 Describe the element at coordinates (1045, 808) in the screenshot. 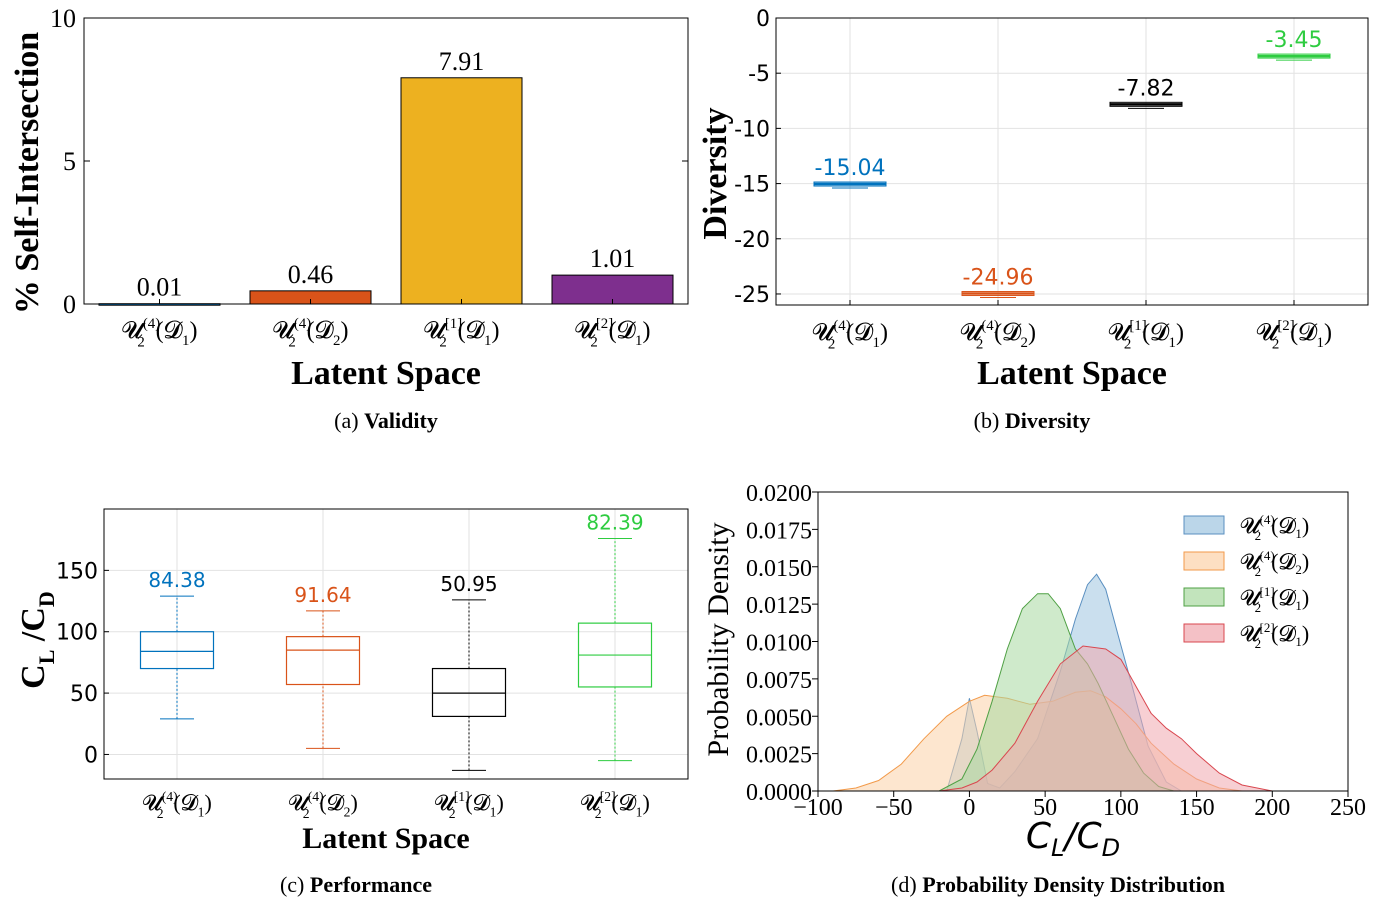

I see `x-tick-label: 50` at that location.